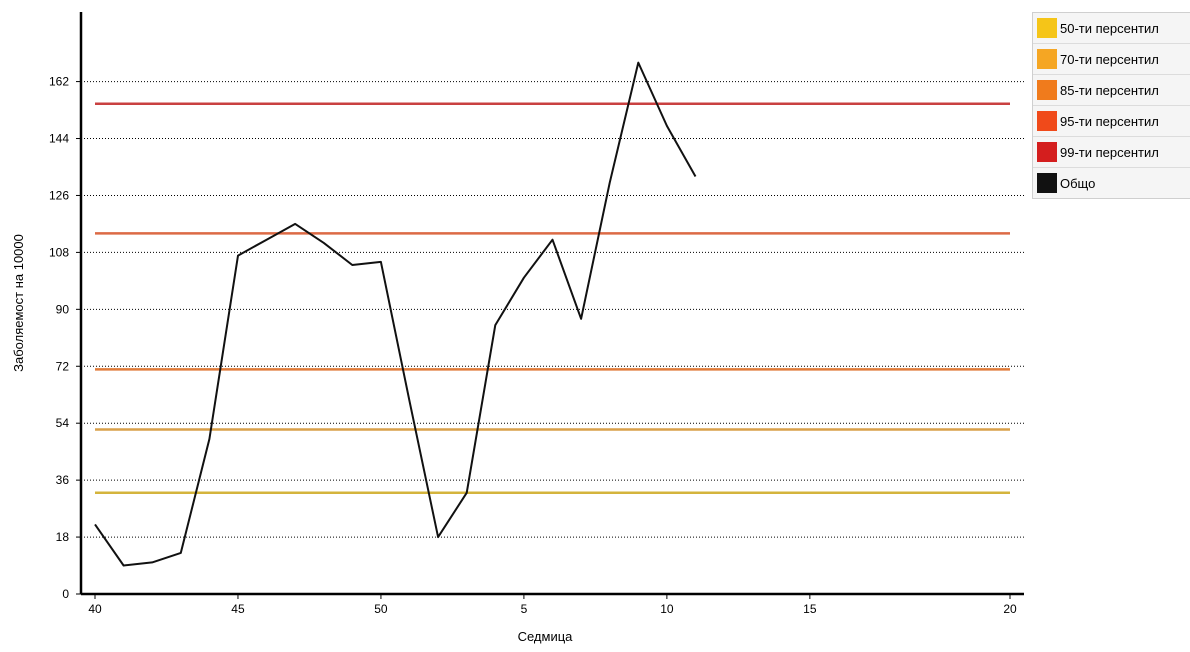  Describe the element at coordinates (65, 594) in the screenshot. I see `y-tick-label: 0` at that location.